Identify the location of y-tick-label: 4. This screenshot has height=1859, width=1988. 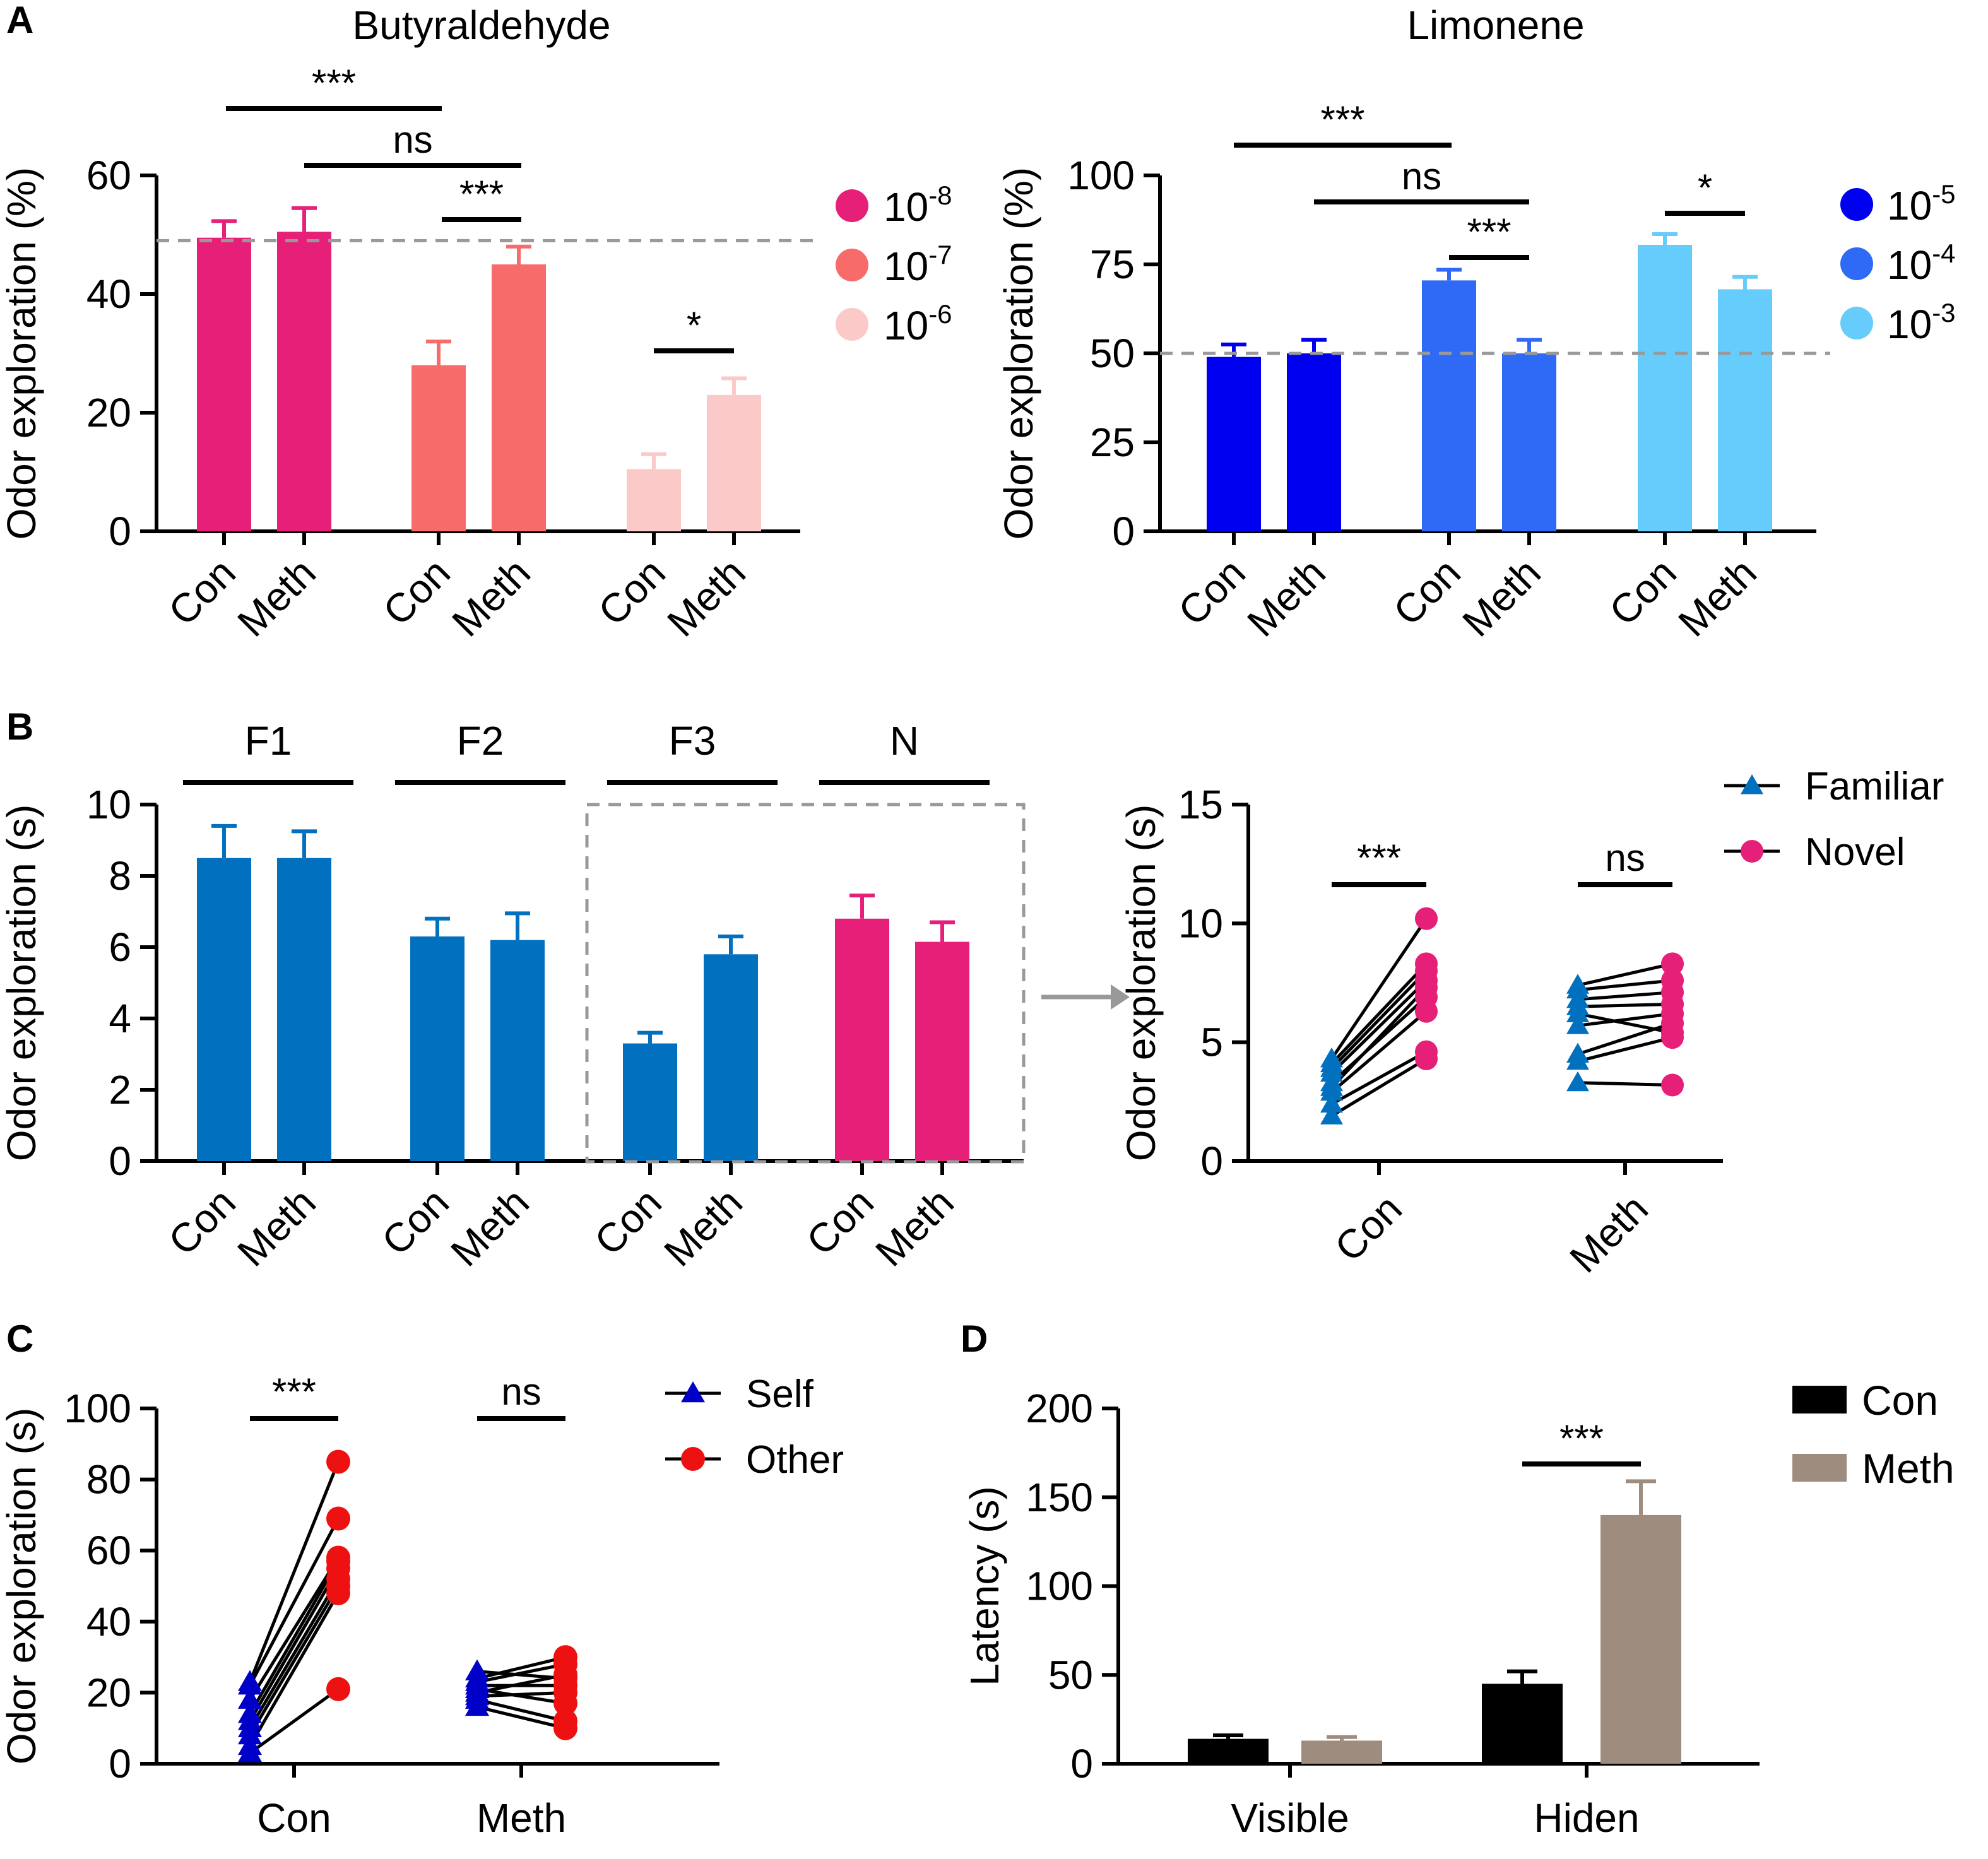
(120, 1018).